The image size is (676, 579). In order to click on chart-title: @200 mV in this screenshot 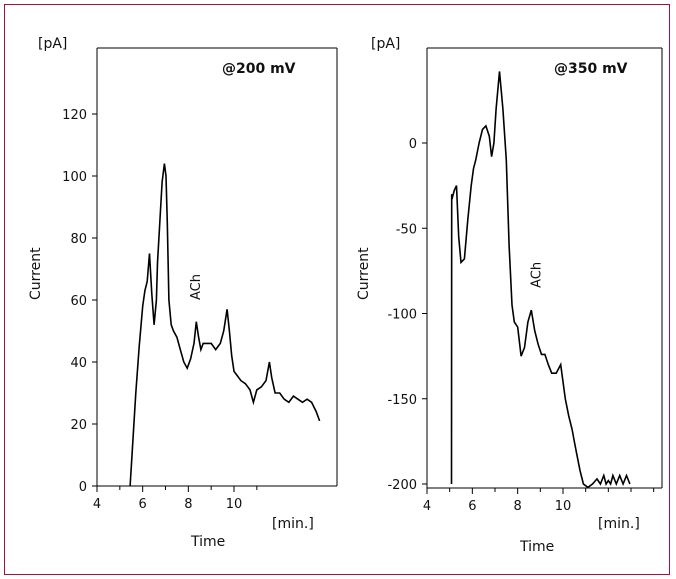, I will do `click(259, 69)`.